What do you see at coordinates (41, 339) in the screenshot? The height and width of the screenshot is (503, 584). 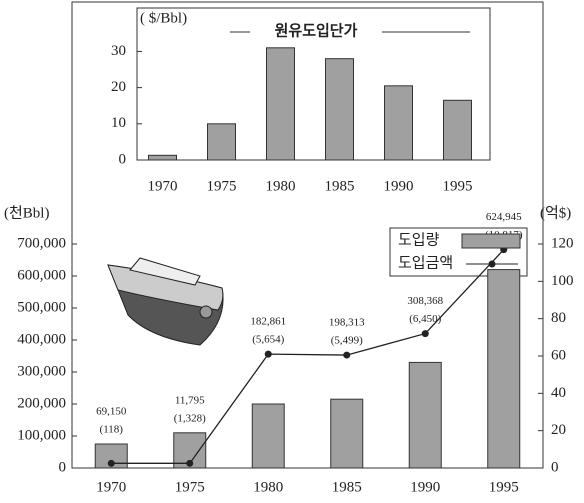 I see `y-tick-label: 400,000` at bounding box center [41, 339].